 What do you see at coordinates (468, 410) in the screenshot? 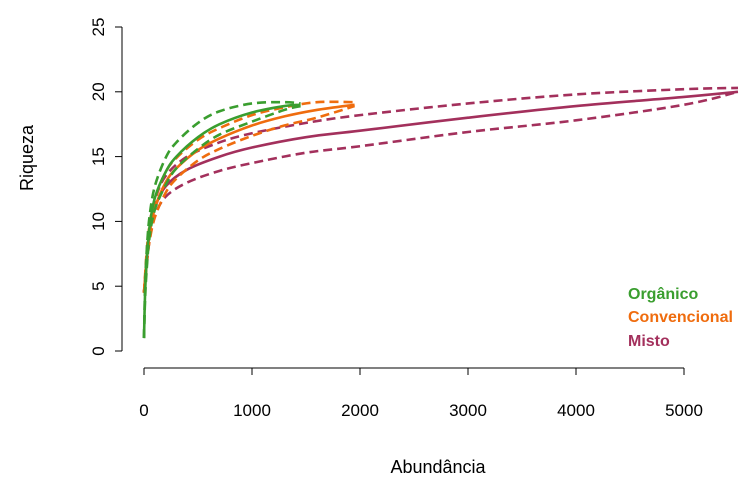
I see `x-tick-label: 3000` at bounding box center [468, 410].